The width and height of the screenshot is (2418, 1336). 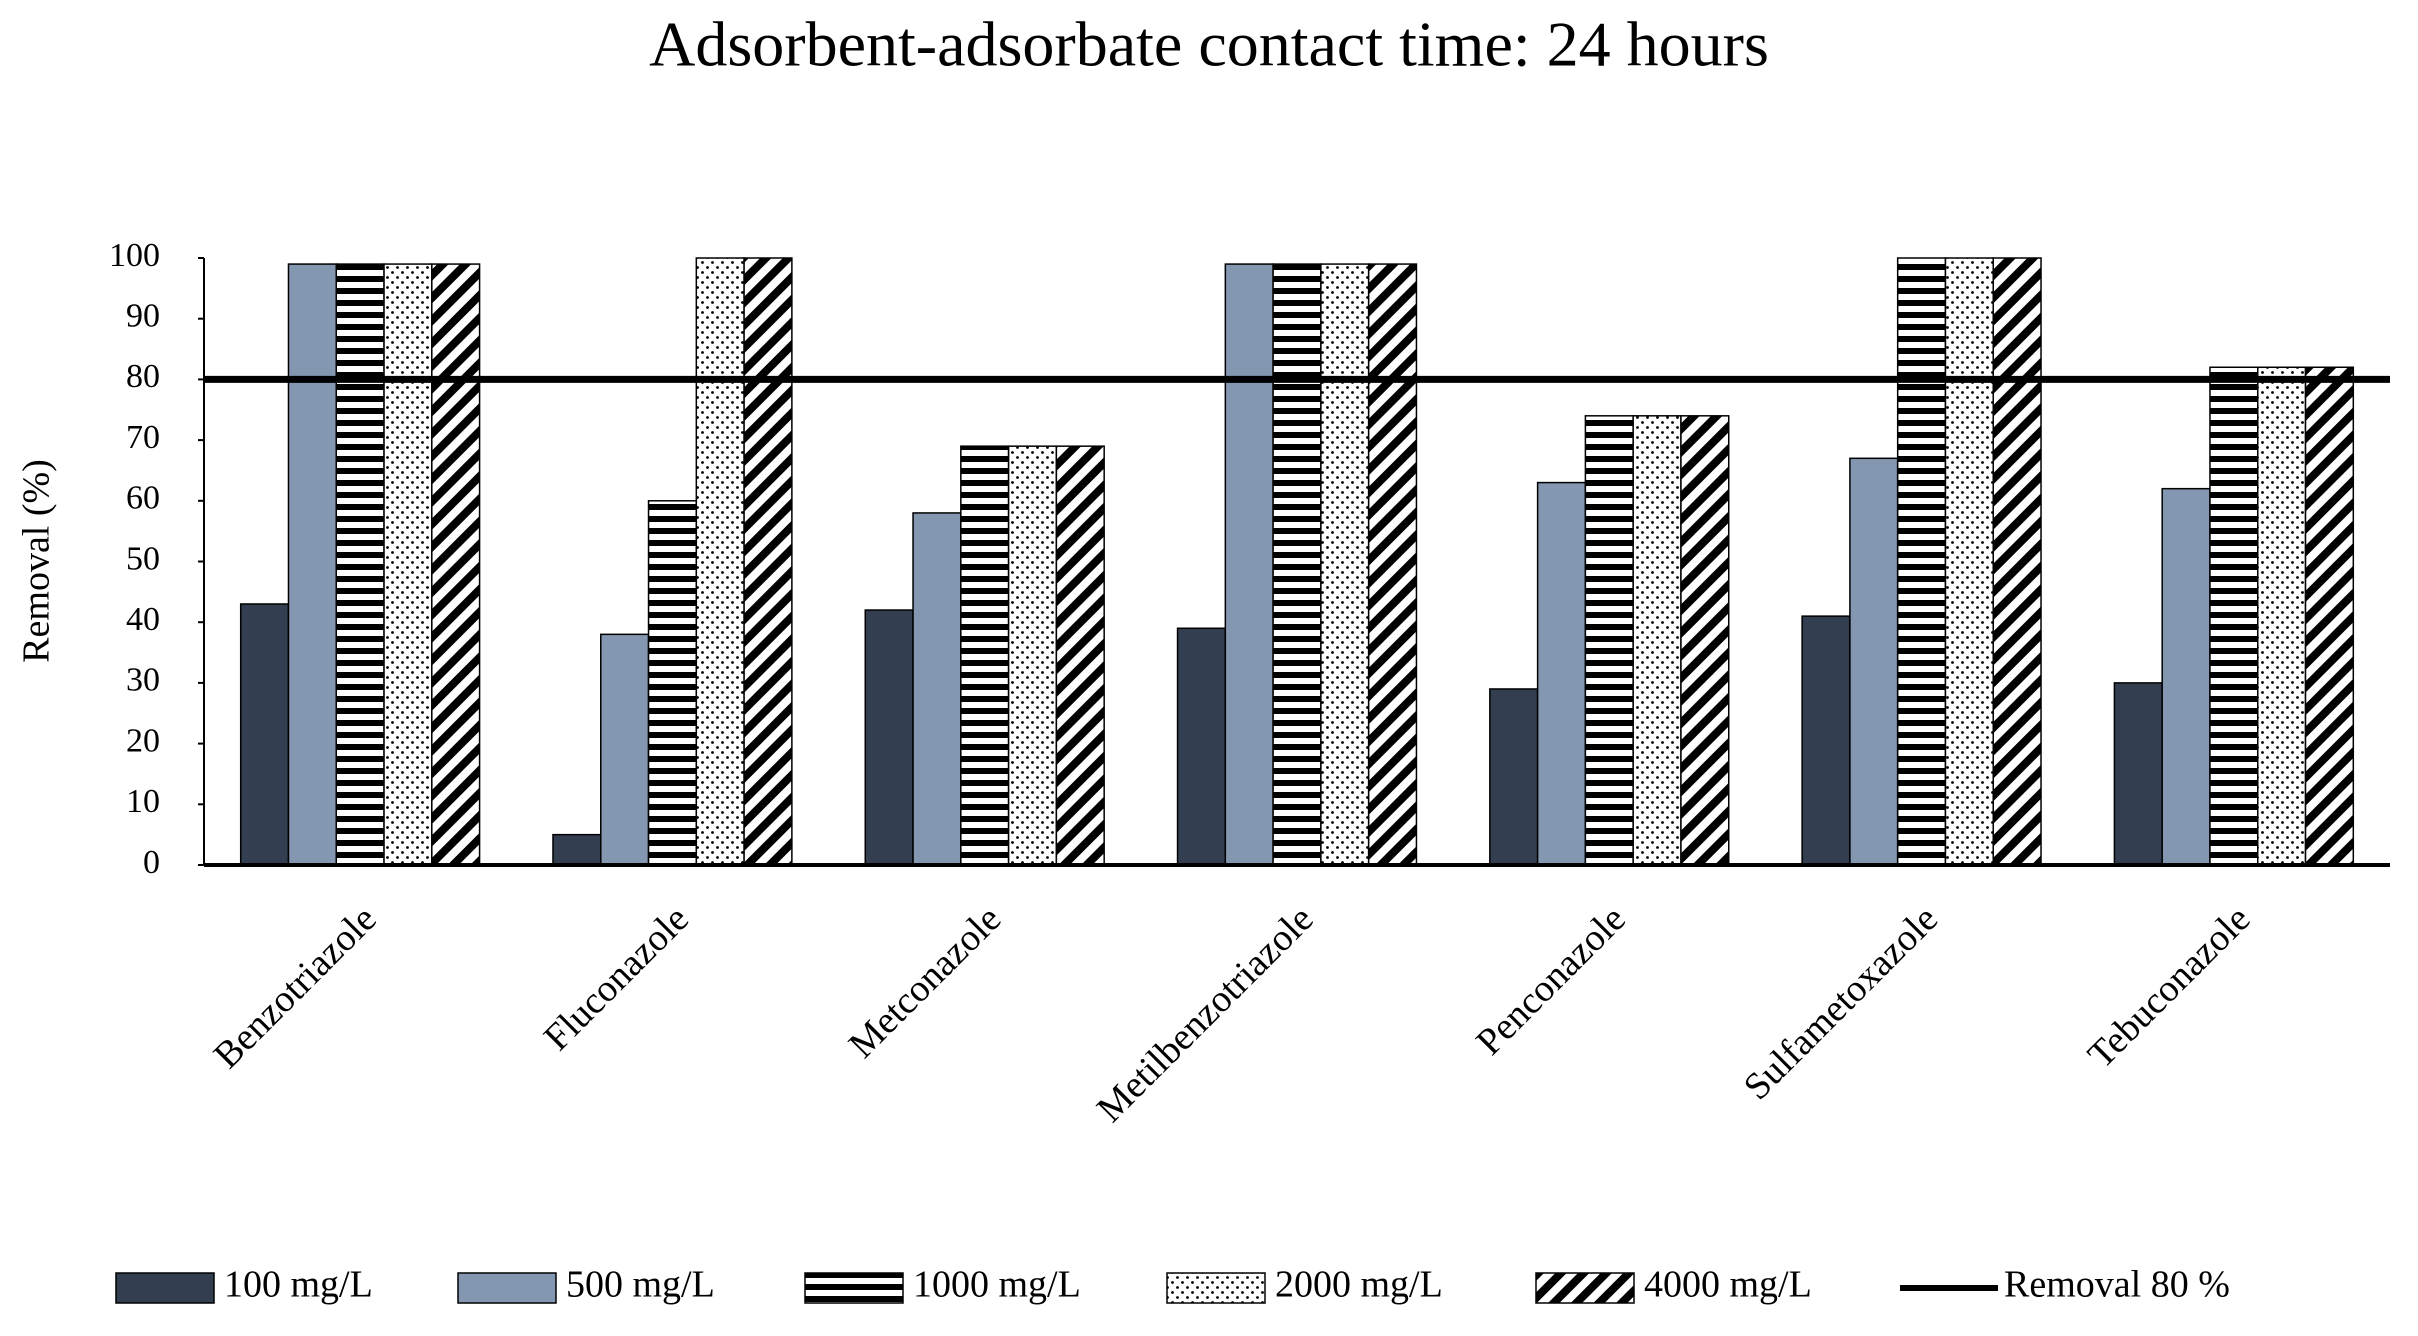 I want to click on legend-label: 100 mg/L, so click(x=298, y=1285).